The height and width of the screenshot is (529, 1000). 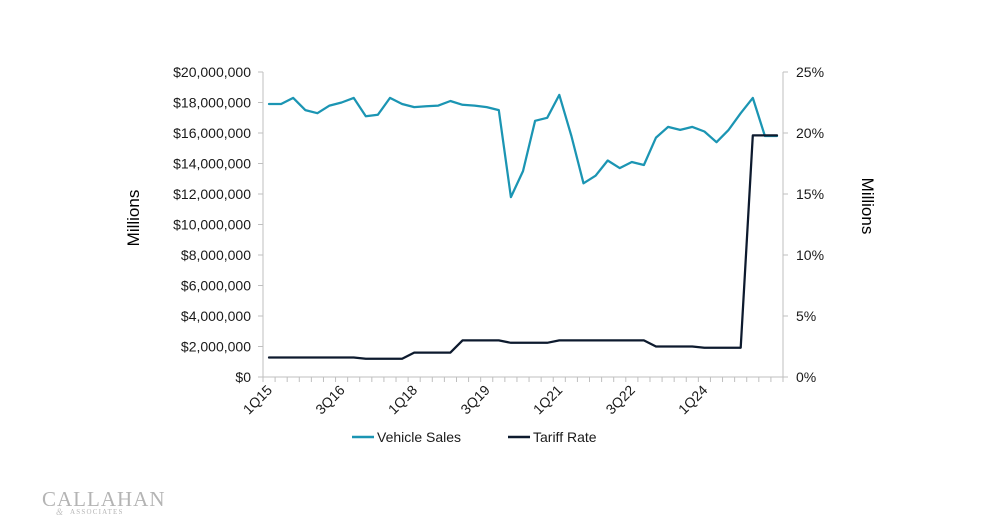 I want to click on x-tick-label: 1Q18, so click(x=403, y=400).